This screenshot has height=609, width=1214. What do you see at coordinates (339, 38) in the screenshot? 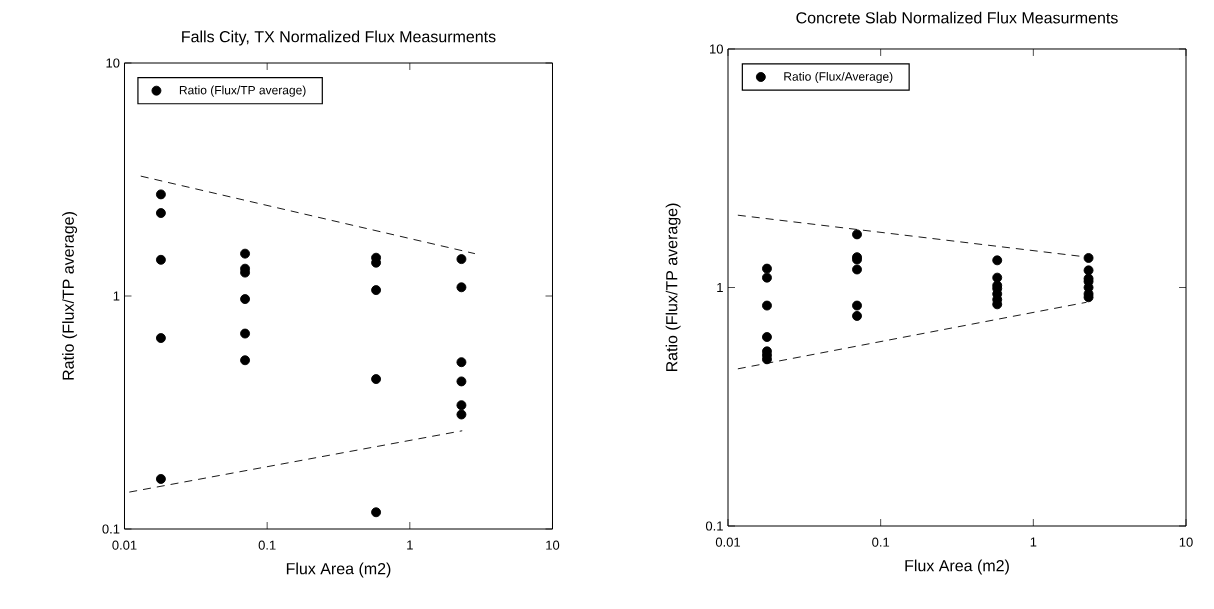
I see `chart-title: Falls City, TX Normalized Flux Measurments` at bounding box center [339, 38].